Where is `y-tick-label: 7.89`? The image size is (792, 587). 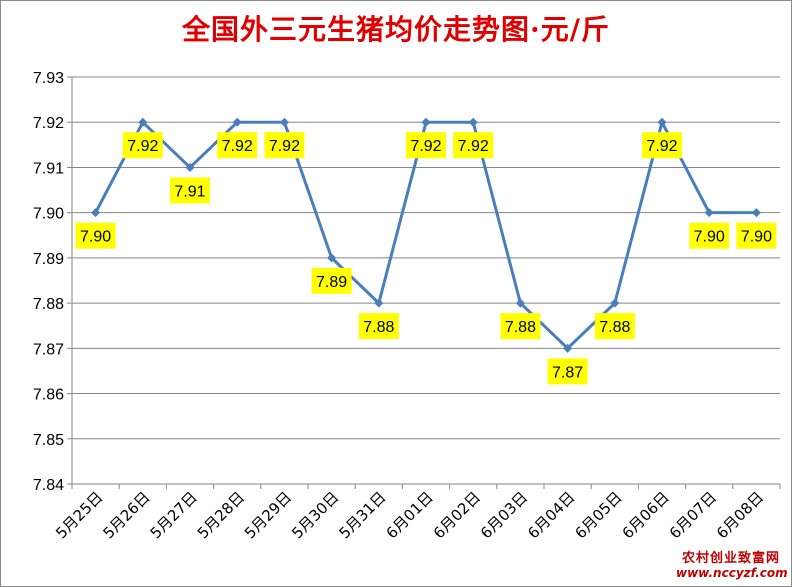 y-tick-label: 7.89 is located at coordinates (48, 259).